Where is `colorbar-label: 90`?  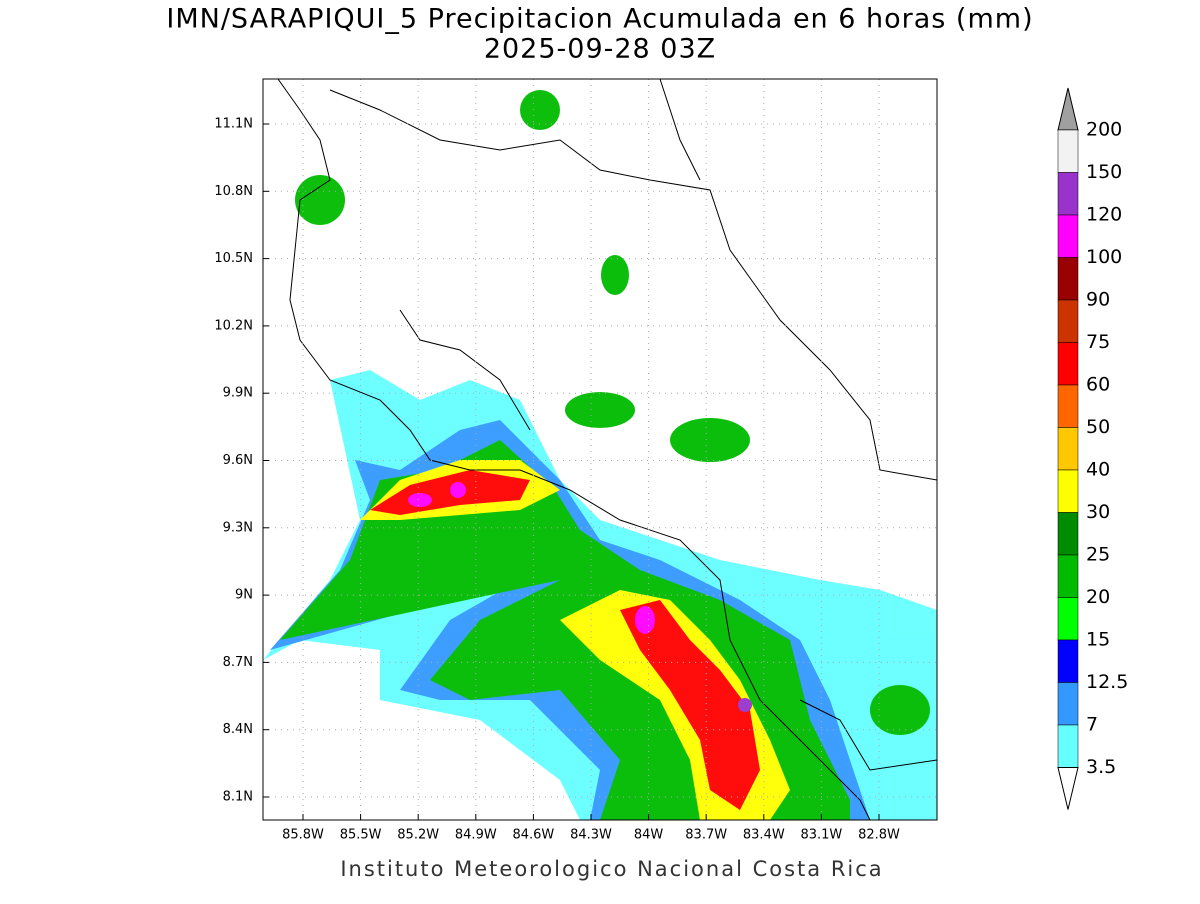 colorbar-label: 90 is located at coordinates (1098, 300).